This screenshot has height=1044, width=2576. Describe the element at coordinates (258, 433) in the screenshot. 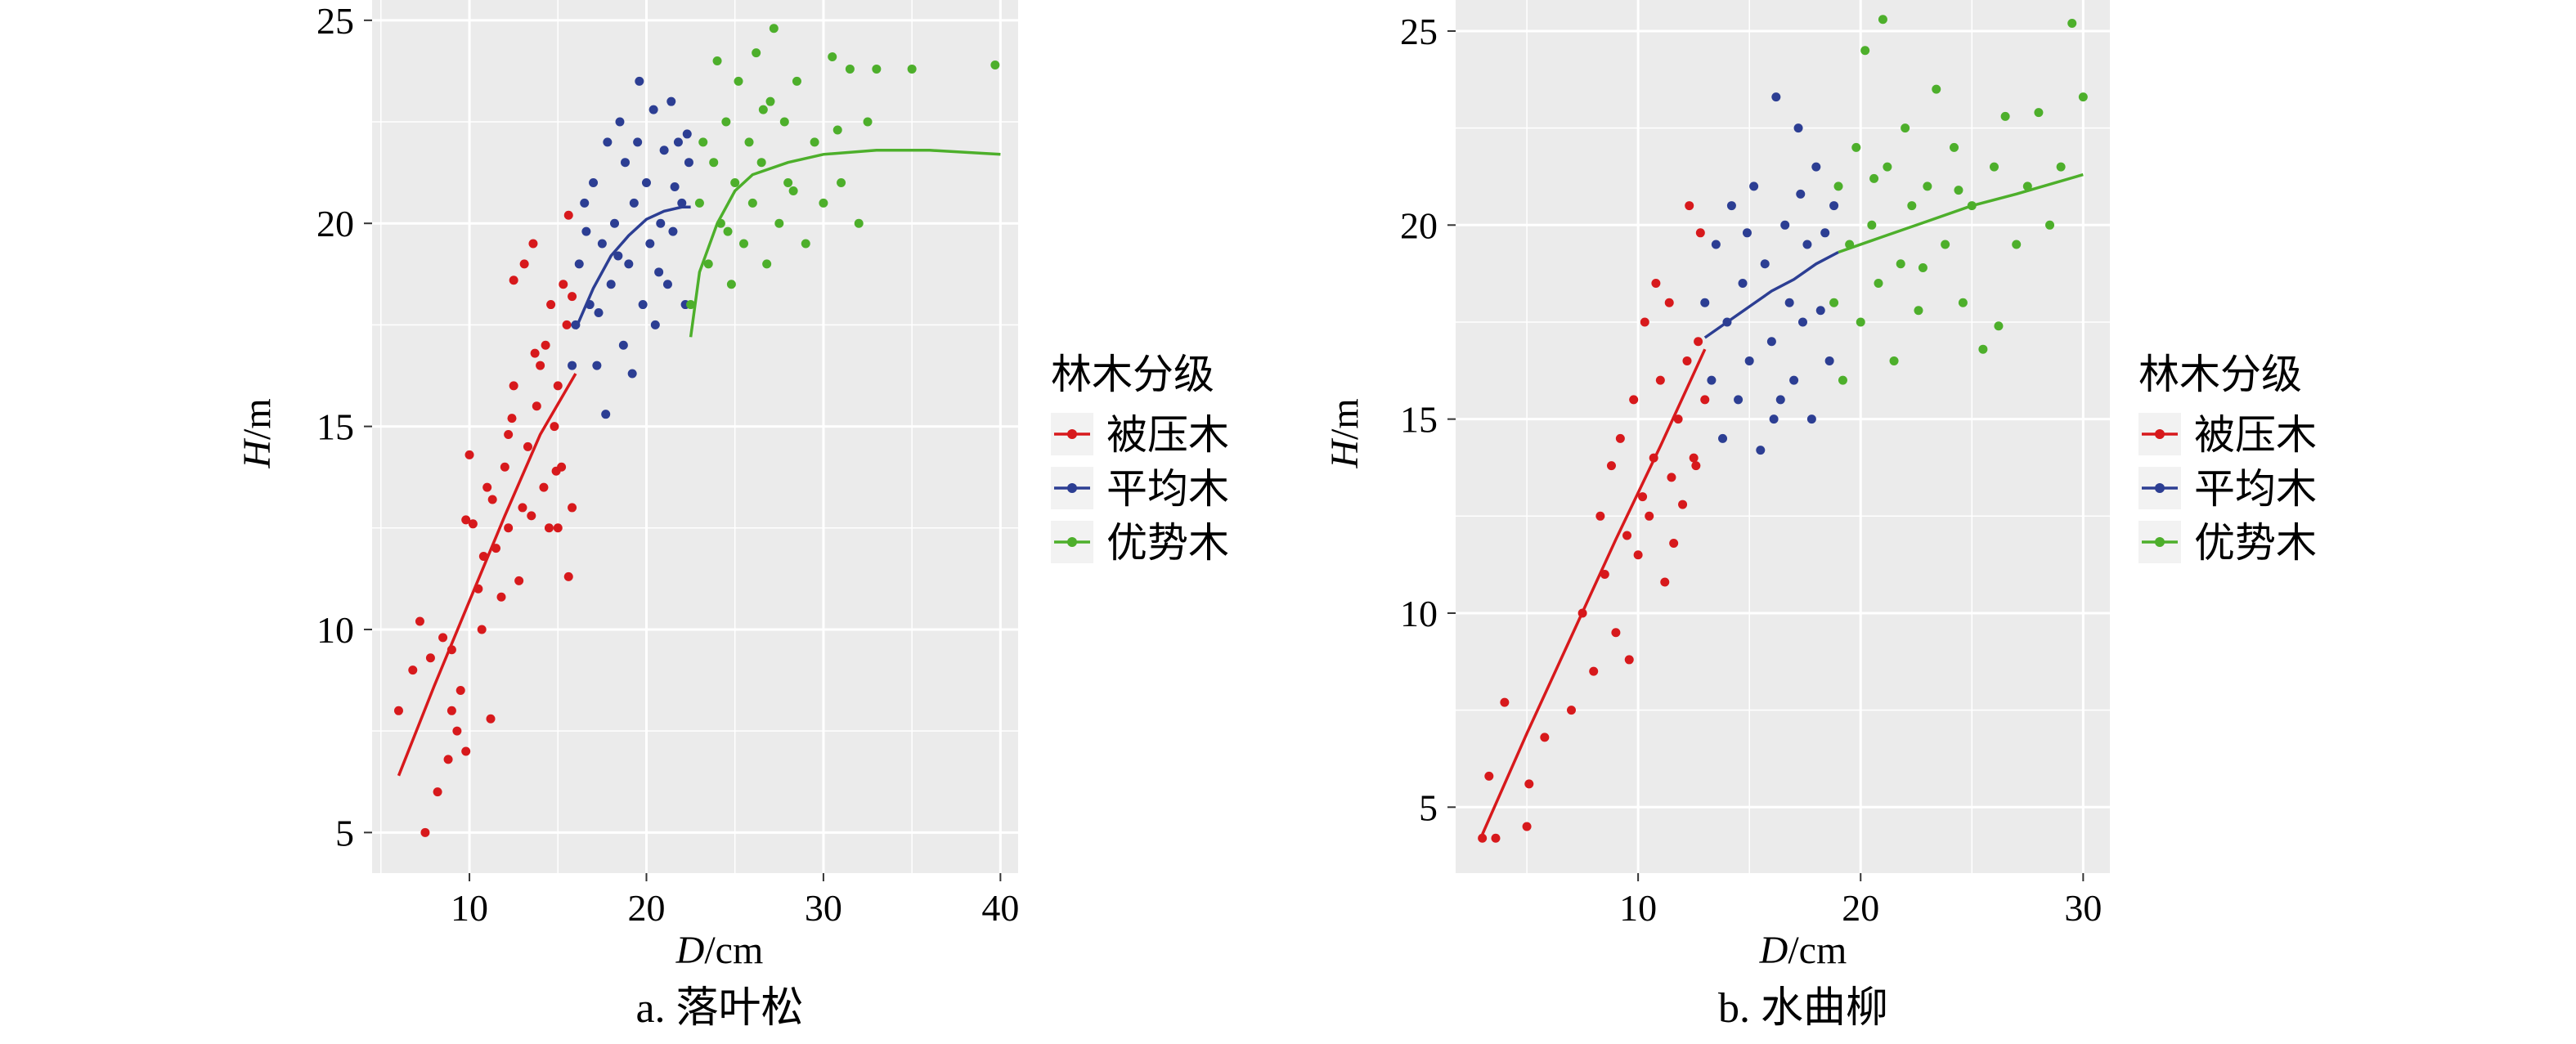

I see `y-axis-label: H/m` at that location.